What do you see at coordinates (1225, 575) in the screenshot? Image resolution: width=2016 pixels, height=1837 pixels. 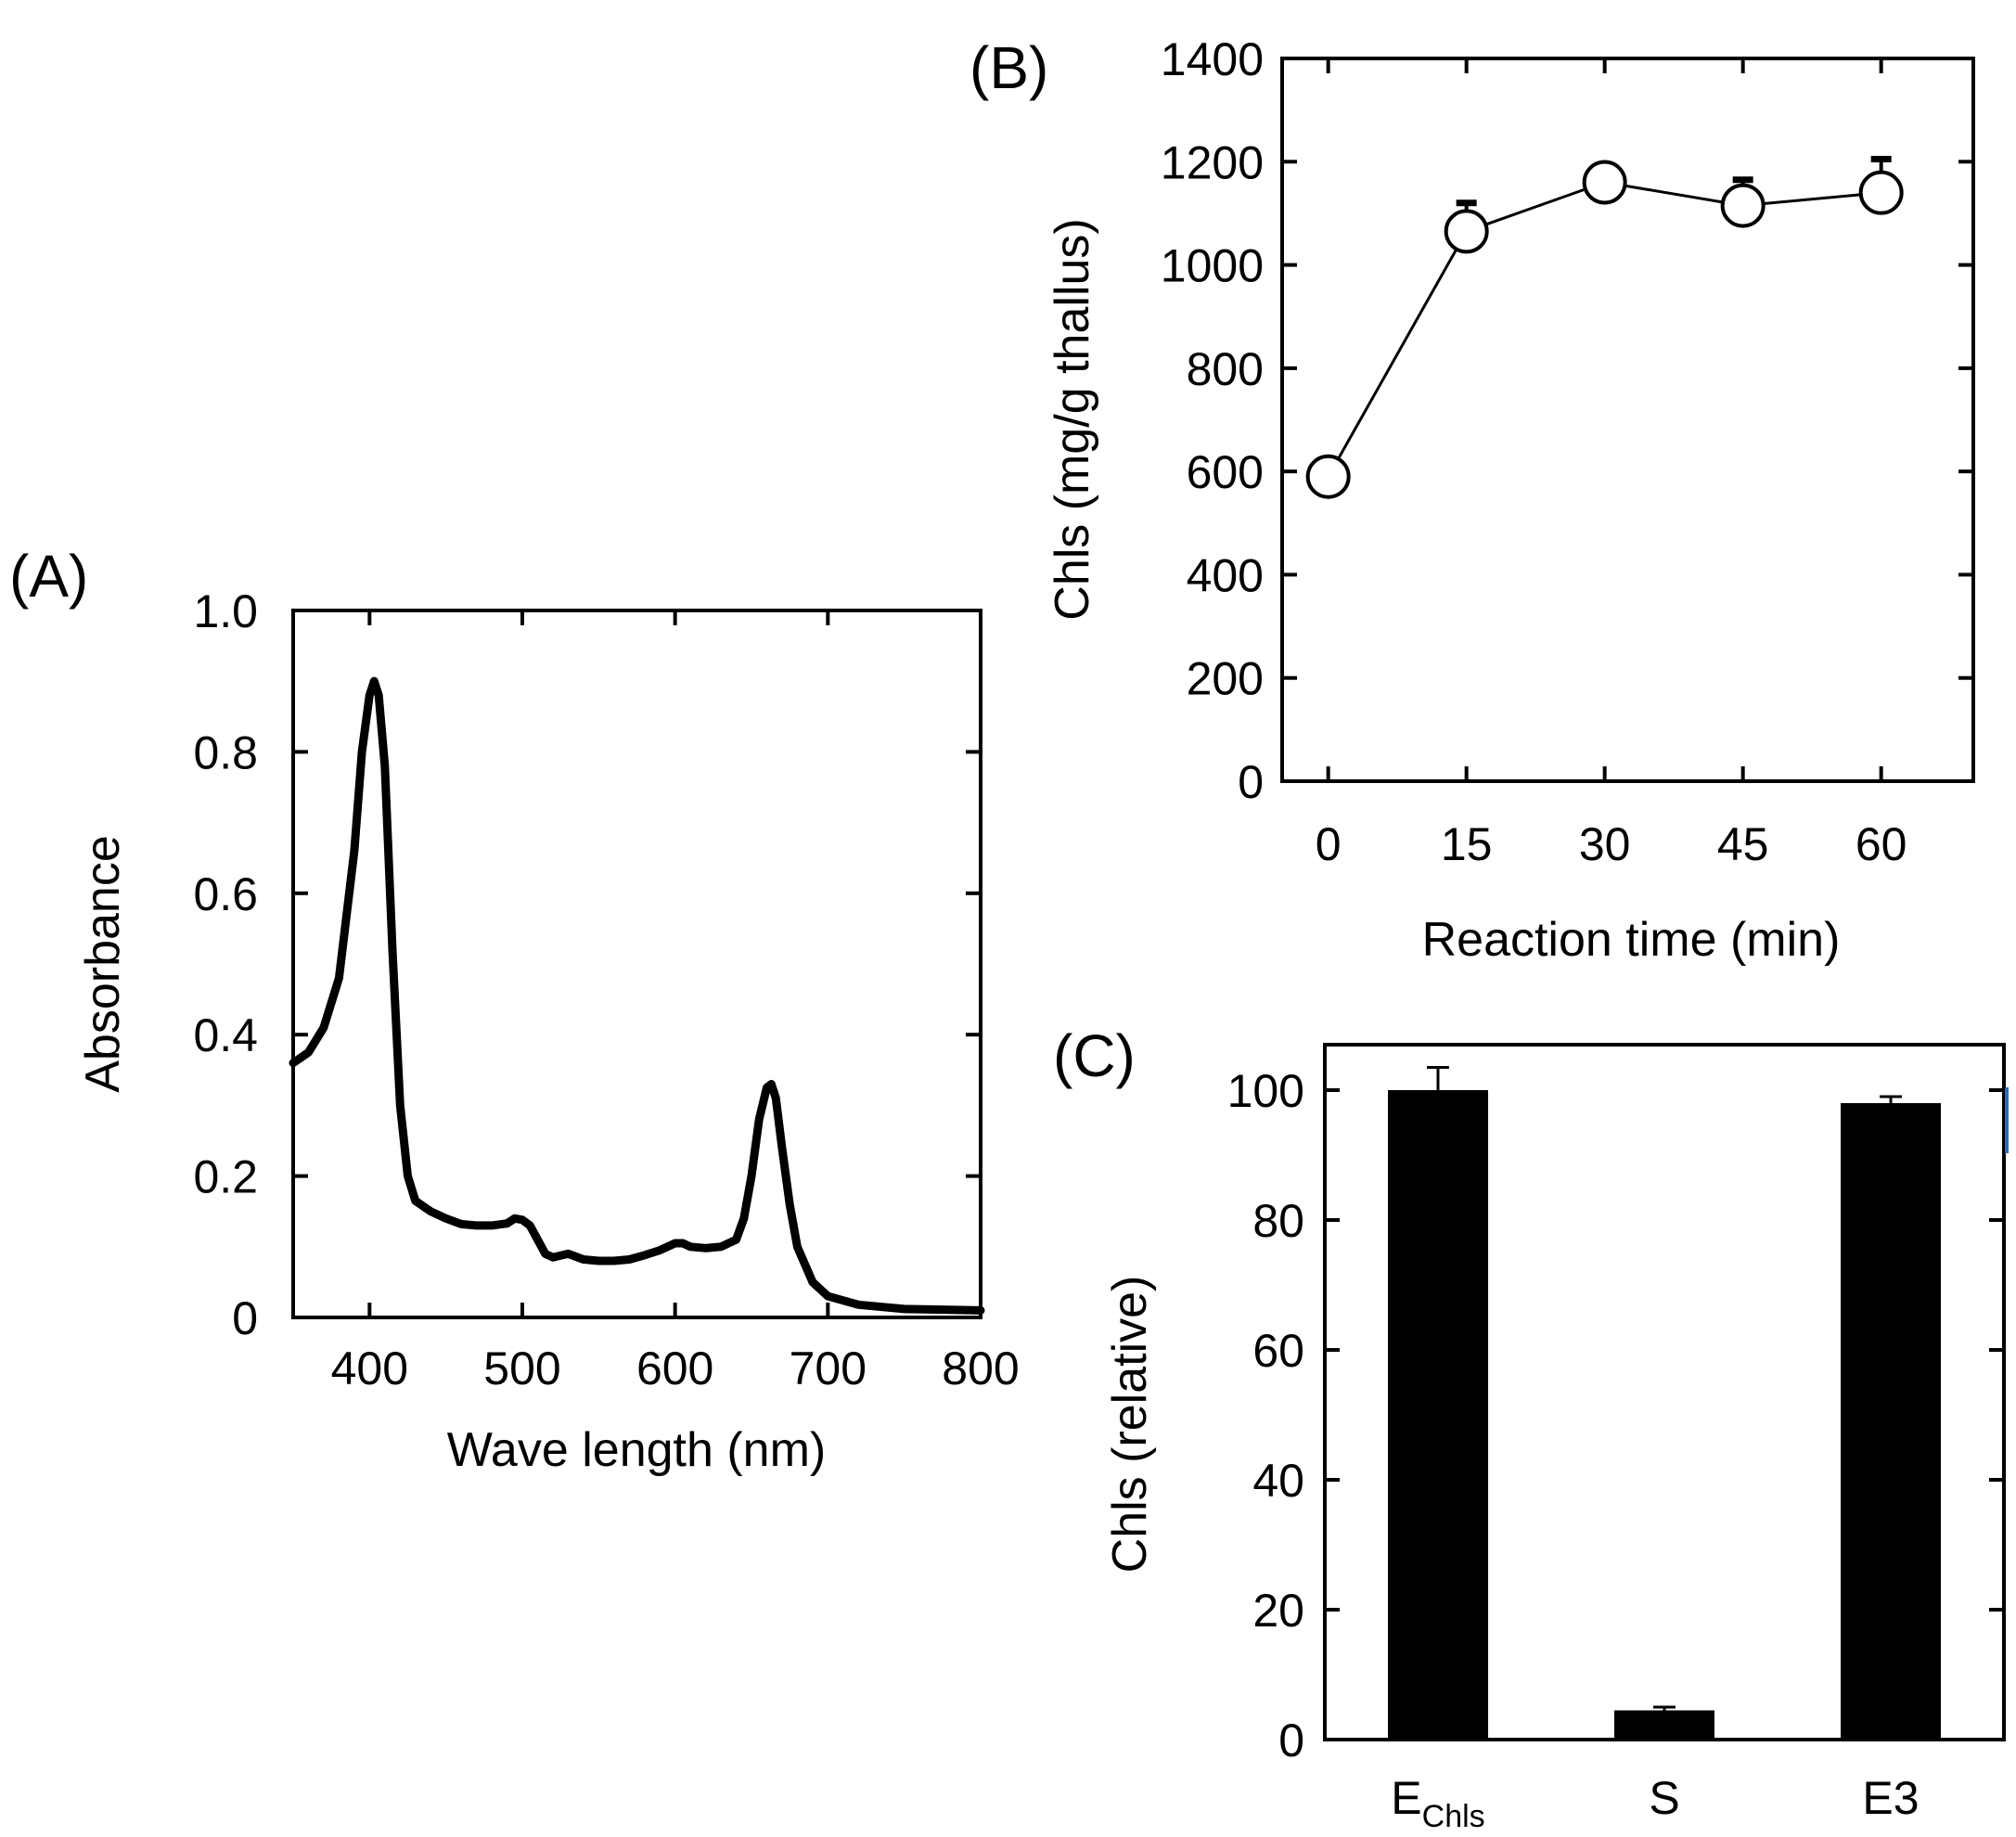 I see `y-tick-label-b: 400` at bounding box center [1225, 575].